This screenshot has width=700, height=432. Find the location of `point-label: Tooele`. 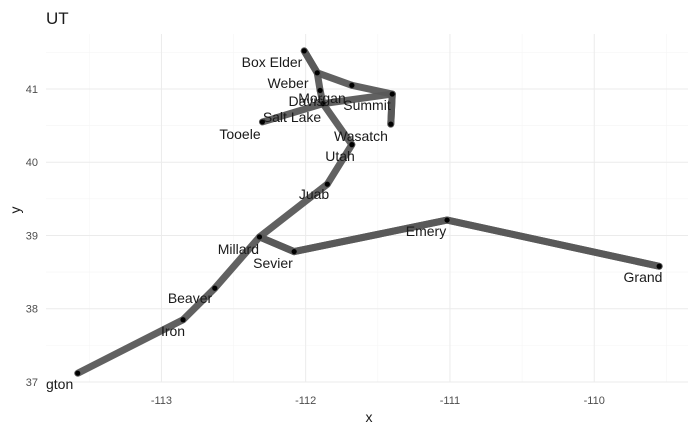

point-label: Tooele is located at coordinates (239, 134).